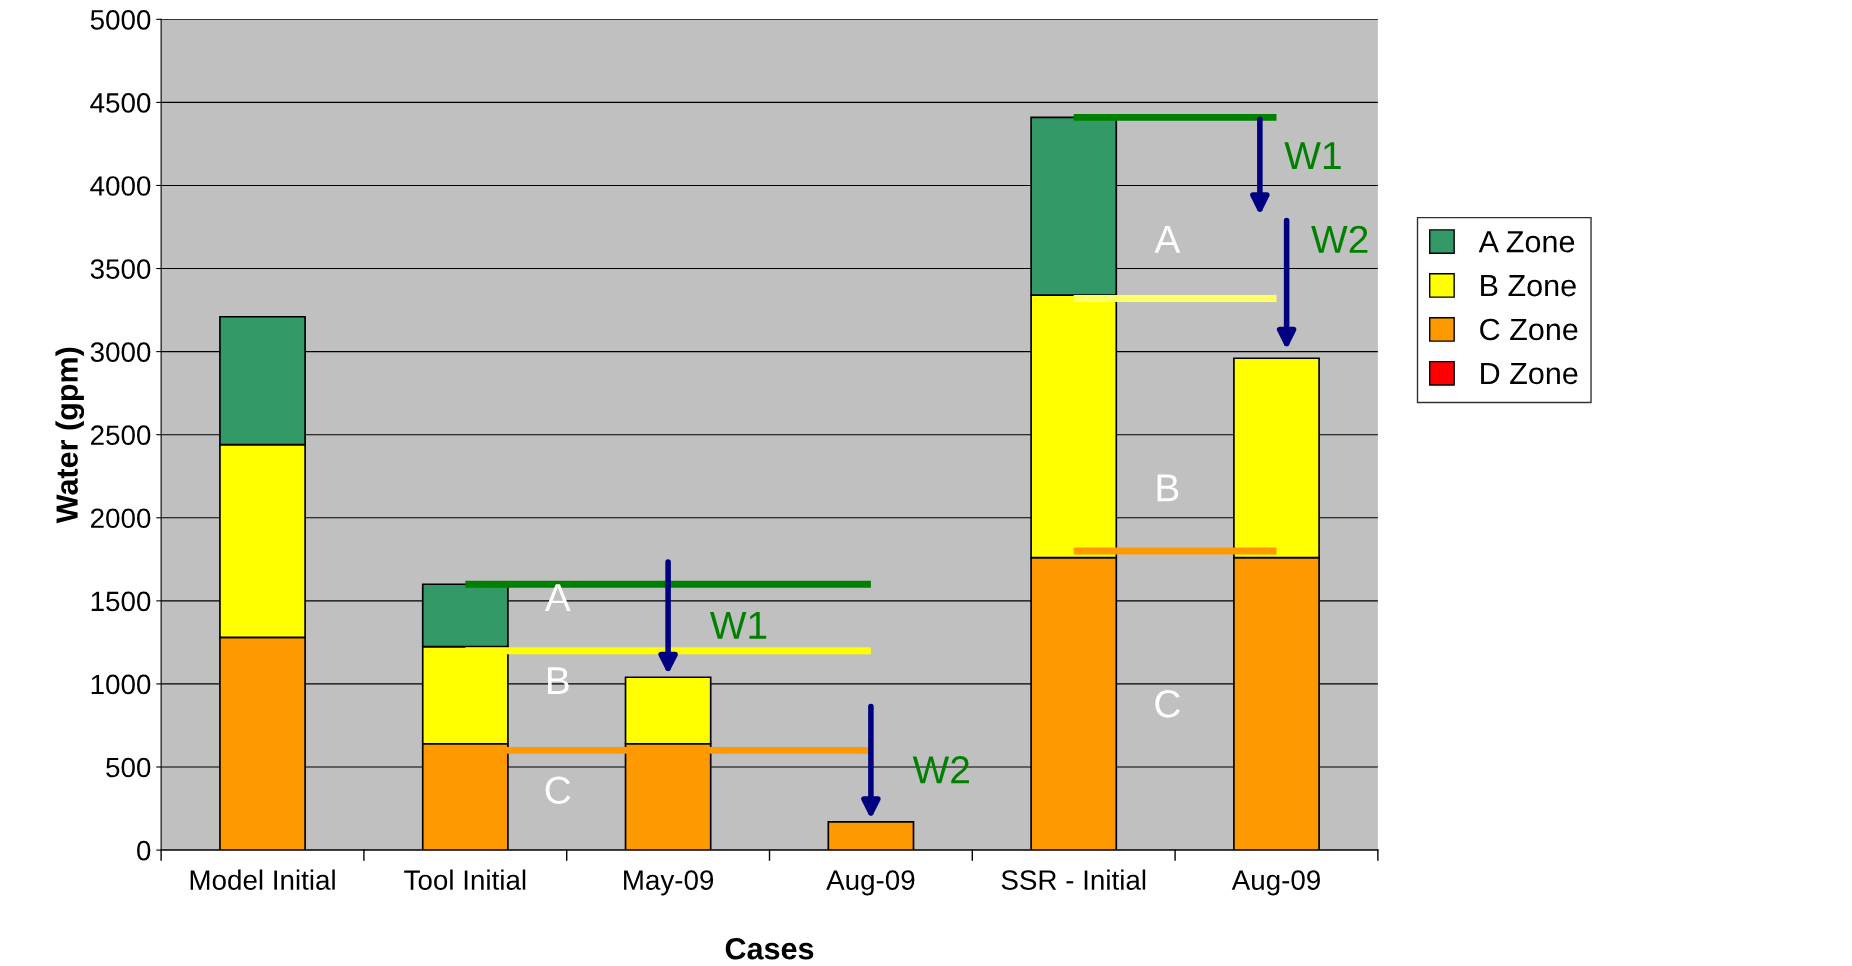 The height and width of the screenshot is (966, 1852). I want to click on x-tick-label: Model Initial, so click(262, 879).